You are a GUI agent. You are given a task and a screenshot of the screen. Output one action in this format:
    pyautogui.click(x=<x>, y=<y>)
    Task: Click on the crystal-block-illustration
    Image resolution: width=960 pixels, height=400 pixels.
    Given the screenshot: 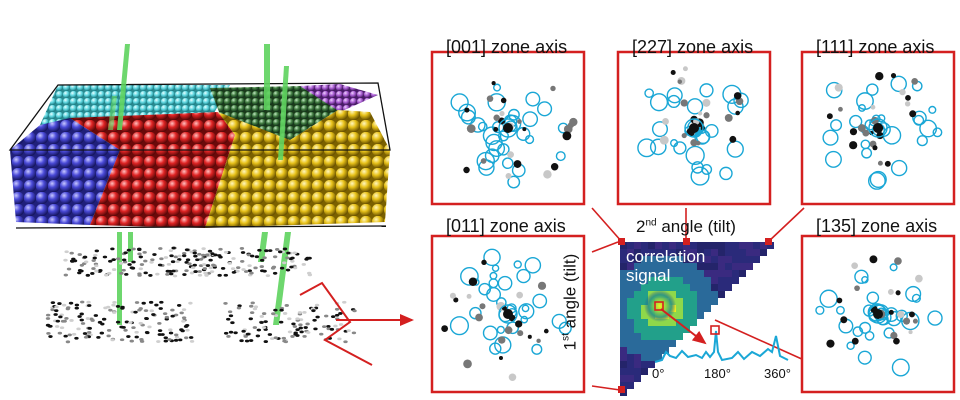 What is the action you would take?
    pyautogui.click(x=199, y=155)
    